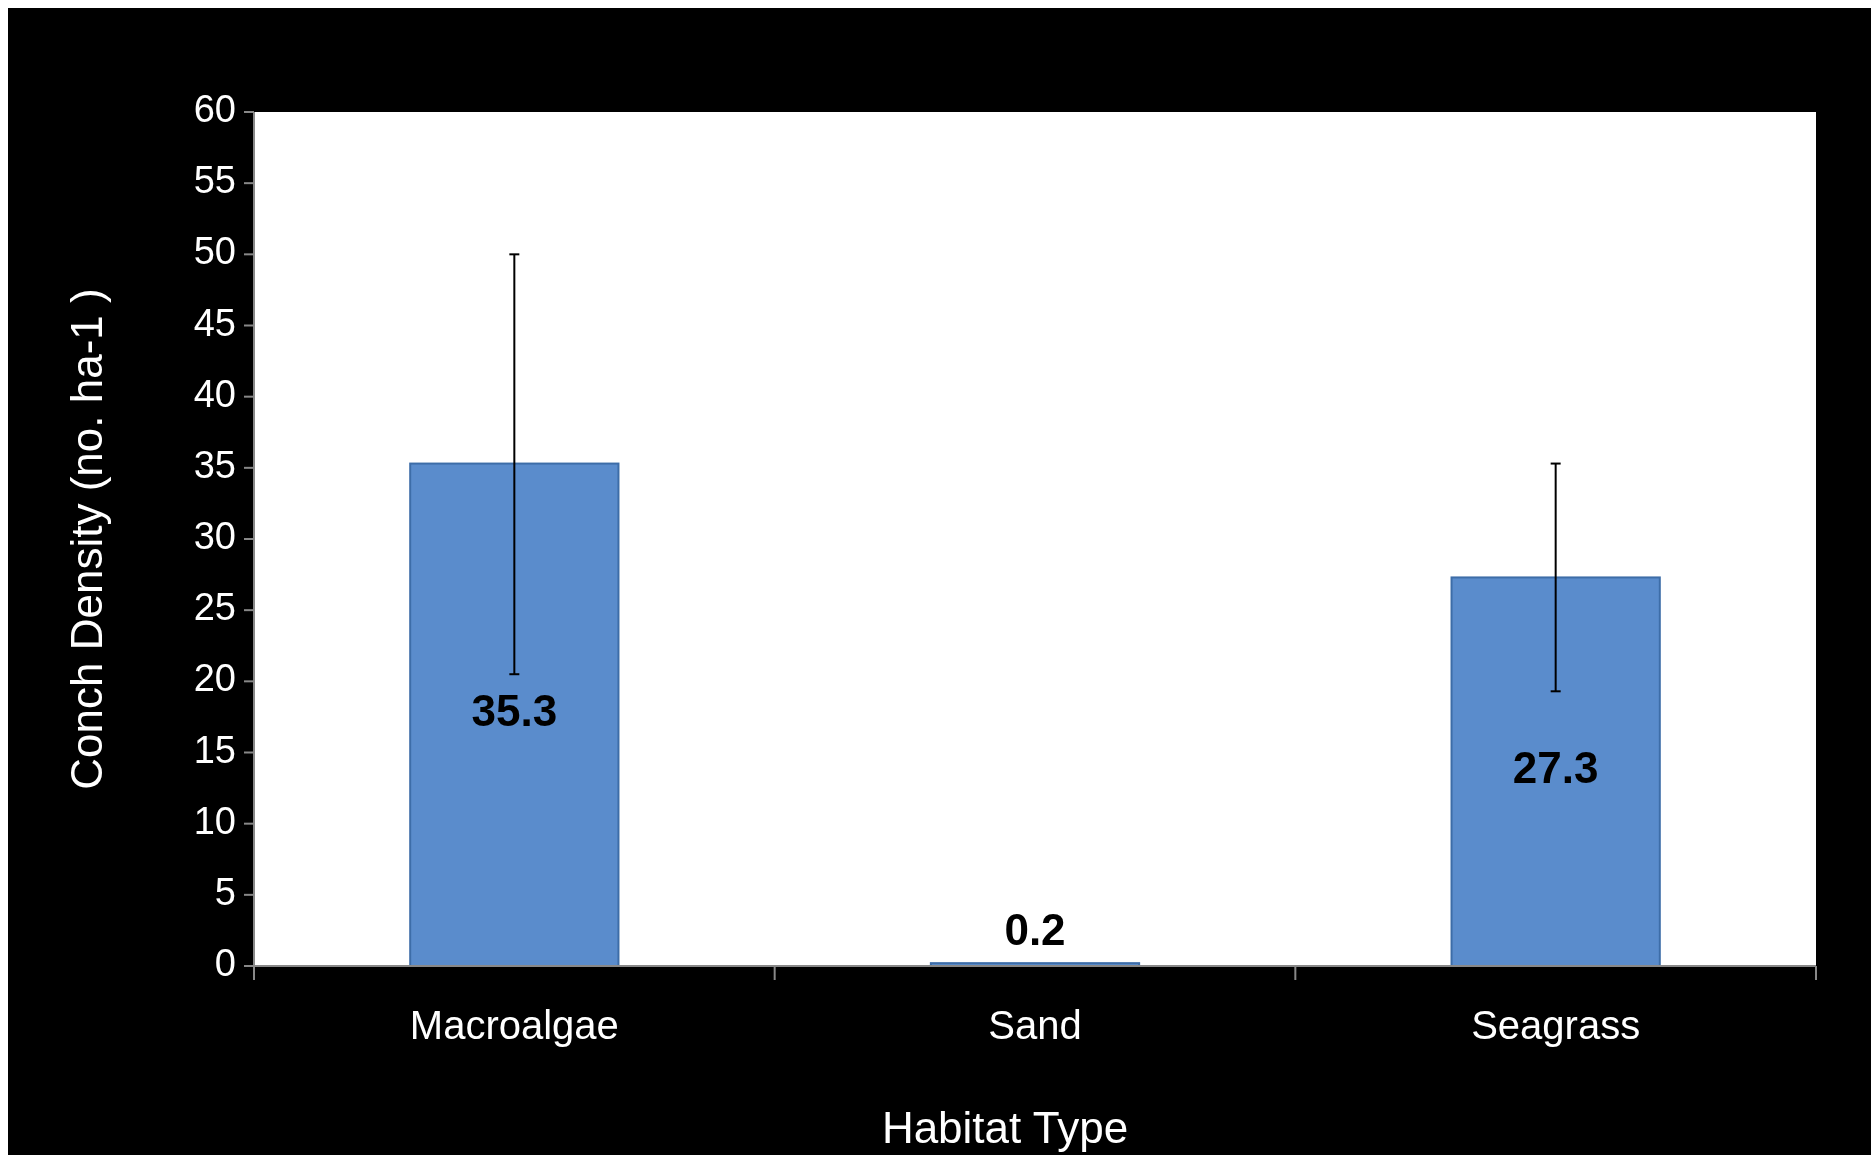  What do you see at coordinates (214, 322) in the screenshot?
I see `y-tick-label: 45` at bounding box center [214, 322].